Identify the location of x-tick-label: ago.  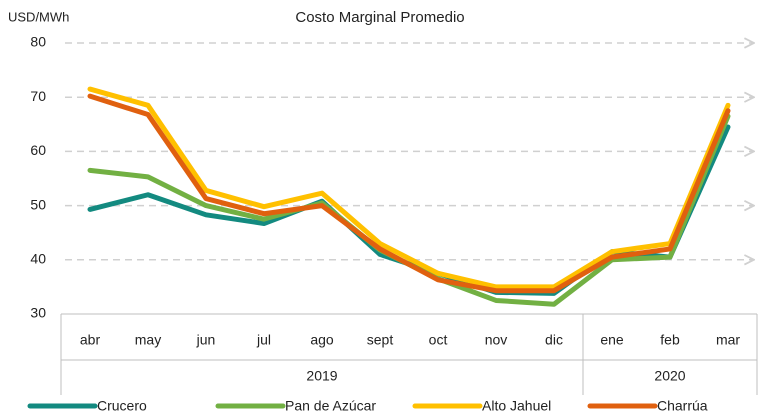
(322, 340).